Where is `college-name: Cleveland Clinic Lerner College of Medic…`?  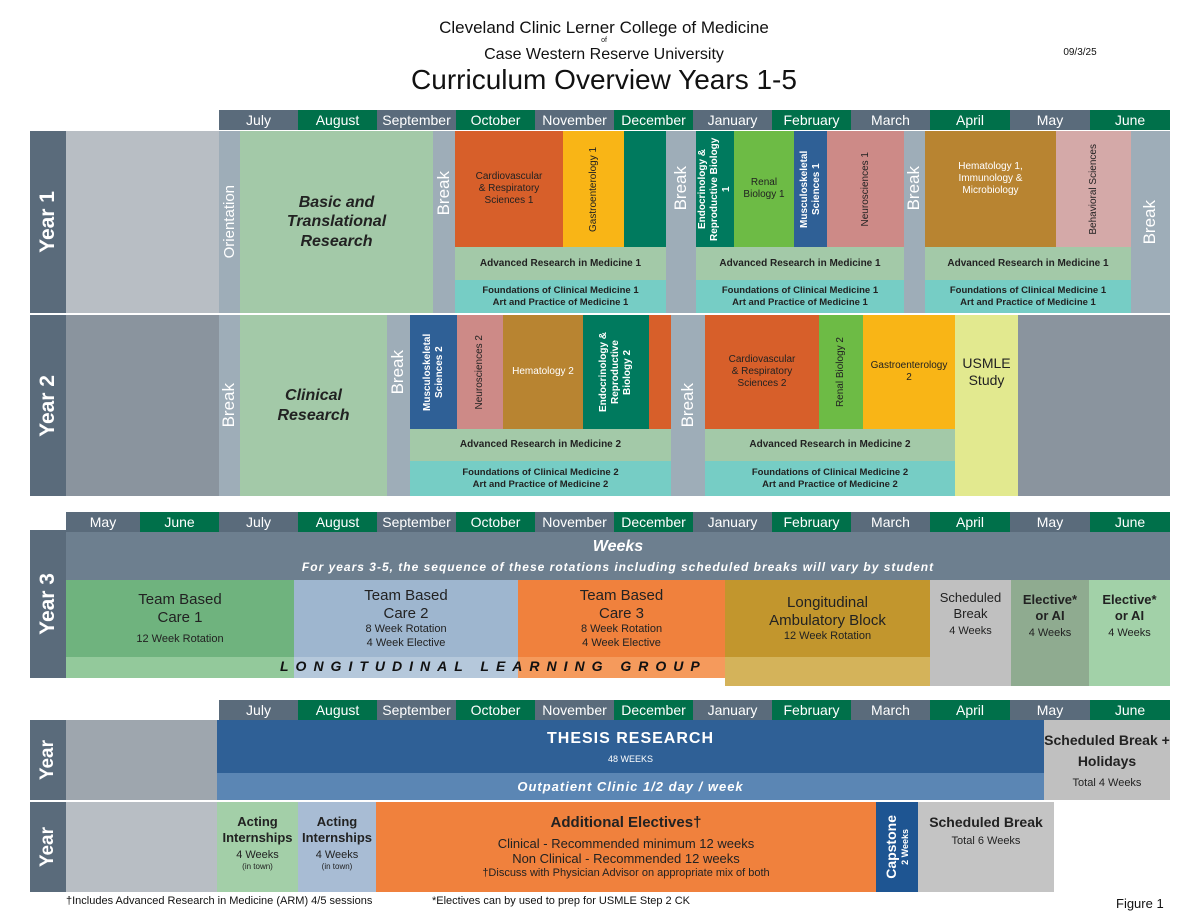 college-name: Cleveland Clinic Lerner College of Medic… is located at coordinates (604, 27).